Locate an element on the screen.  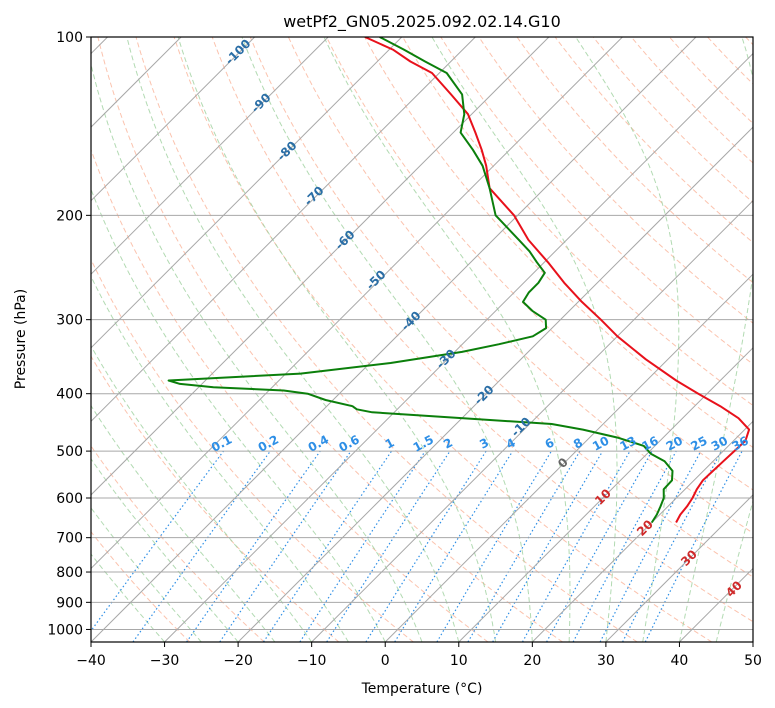
mixing-ratio-label: 30 is located at coordinates (719, 443).